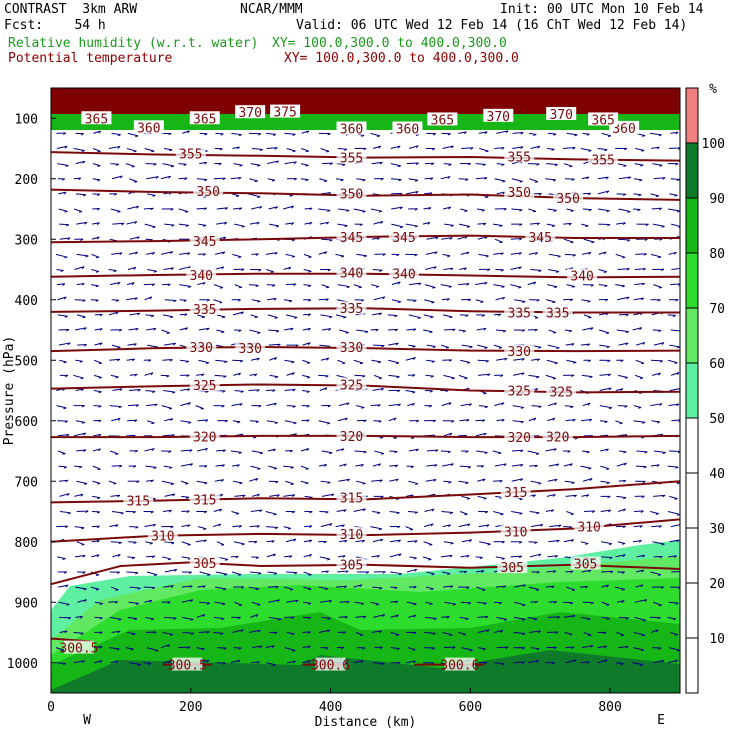 This screenshot has height=740, width=740. What do you see at coordinates (539, 238) in the screenshot?
I see `theta-label: 345` at bounding box center [539, 238].